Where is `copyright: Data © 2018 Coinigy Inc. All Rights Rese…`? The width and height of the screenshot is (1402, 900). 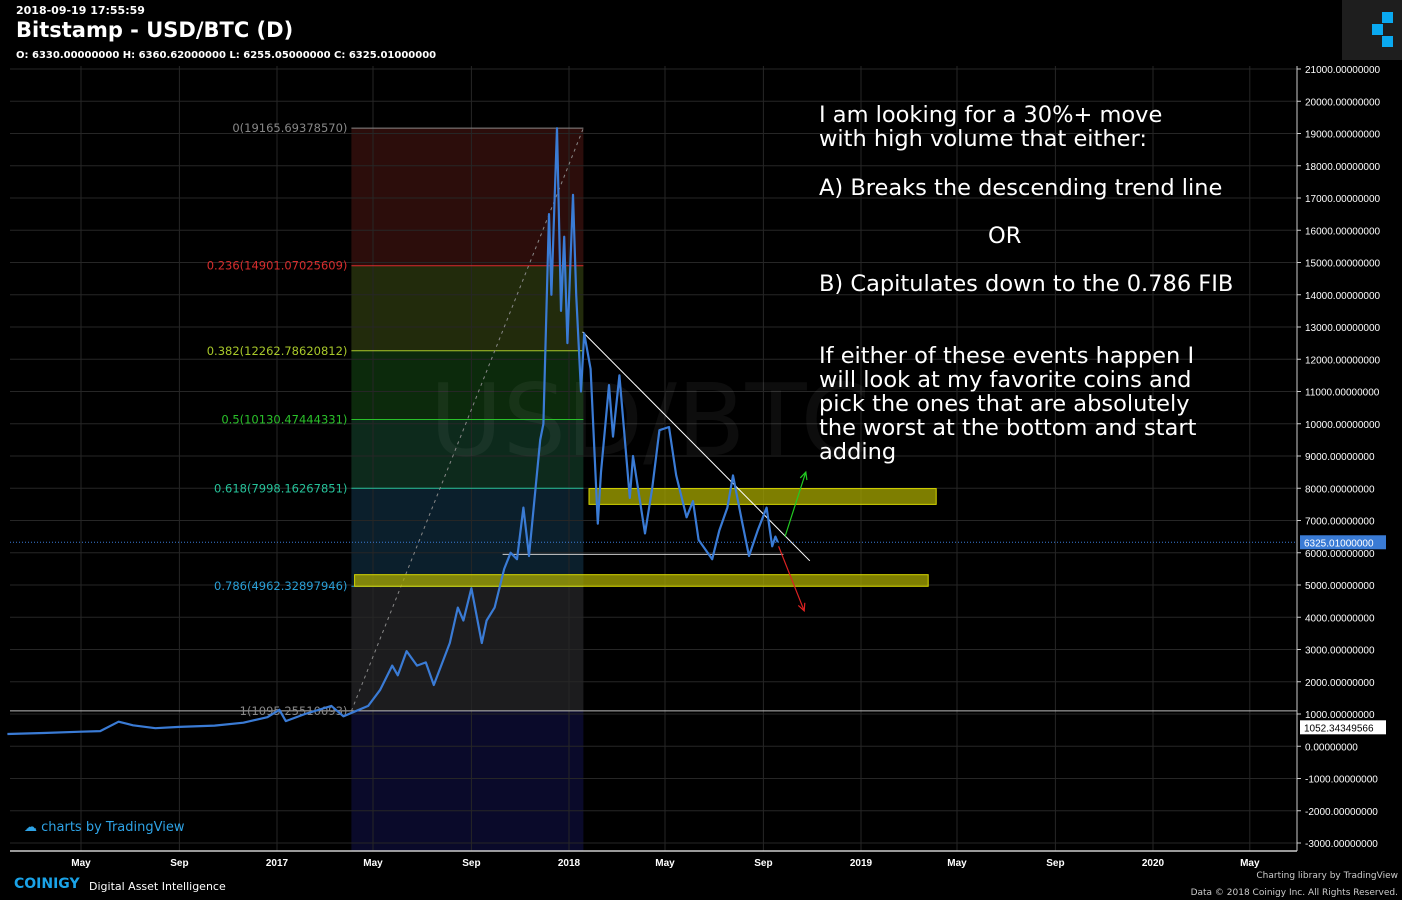 copyright: Data © 2018 Coinigy Inc. All Rights Rese… is located at coordinates (1294, 893).